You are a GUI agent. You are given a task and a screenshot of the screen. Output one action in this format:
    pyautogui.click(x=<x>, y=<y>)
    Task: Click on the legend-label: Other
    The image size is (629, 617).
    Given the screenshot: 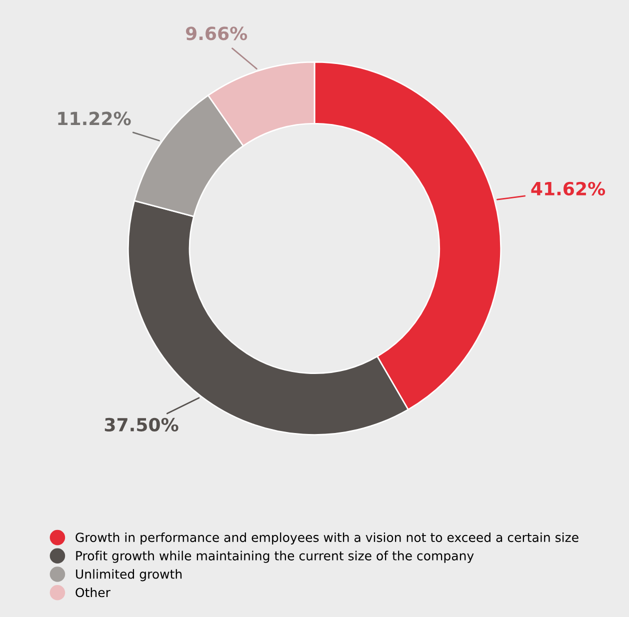 What is the action you would take?
    pyautogui.click(x=93, y=592)
    